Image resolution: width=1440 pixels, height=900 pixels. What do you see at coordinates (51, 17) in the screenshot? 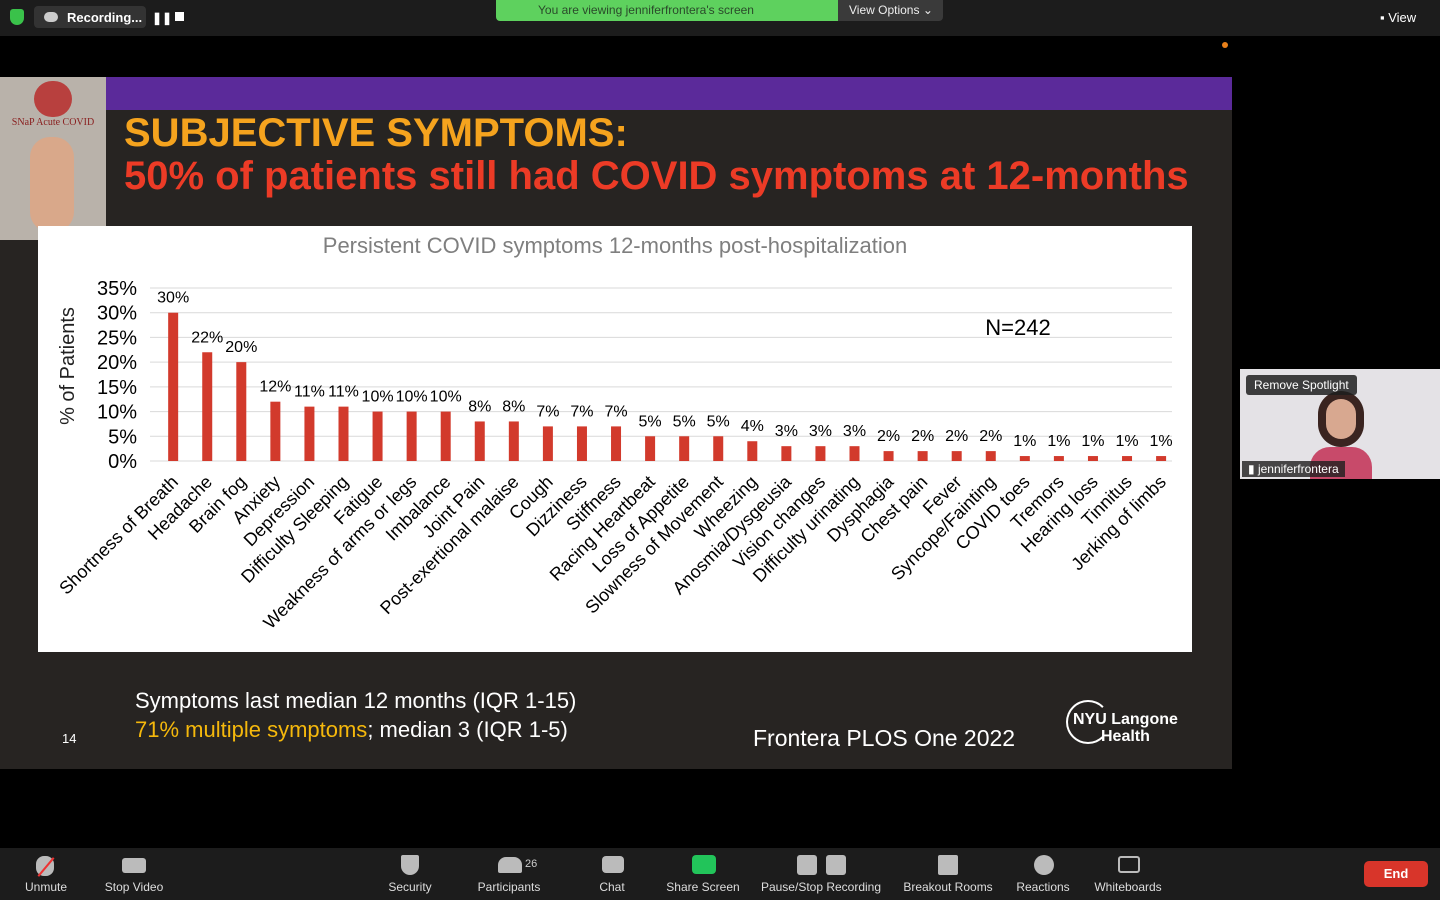
I see `cloud-icon` at bounding box center [51, 17].